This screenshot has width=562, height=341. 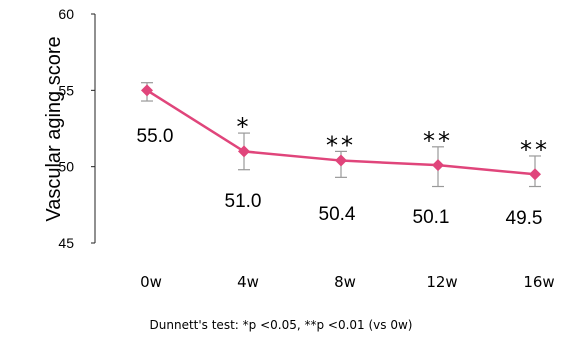 What do you see at coordinates (66, 90) in the screenshot?
I see `y-tick-label: 55` at bounding box center [66, 90].